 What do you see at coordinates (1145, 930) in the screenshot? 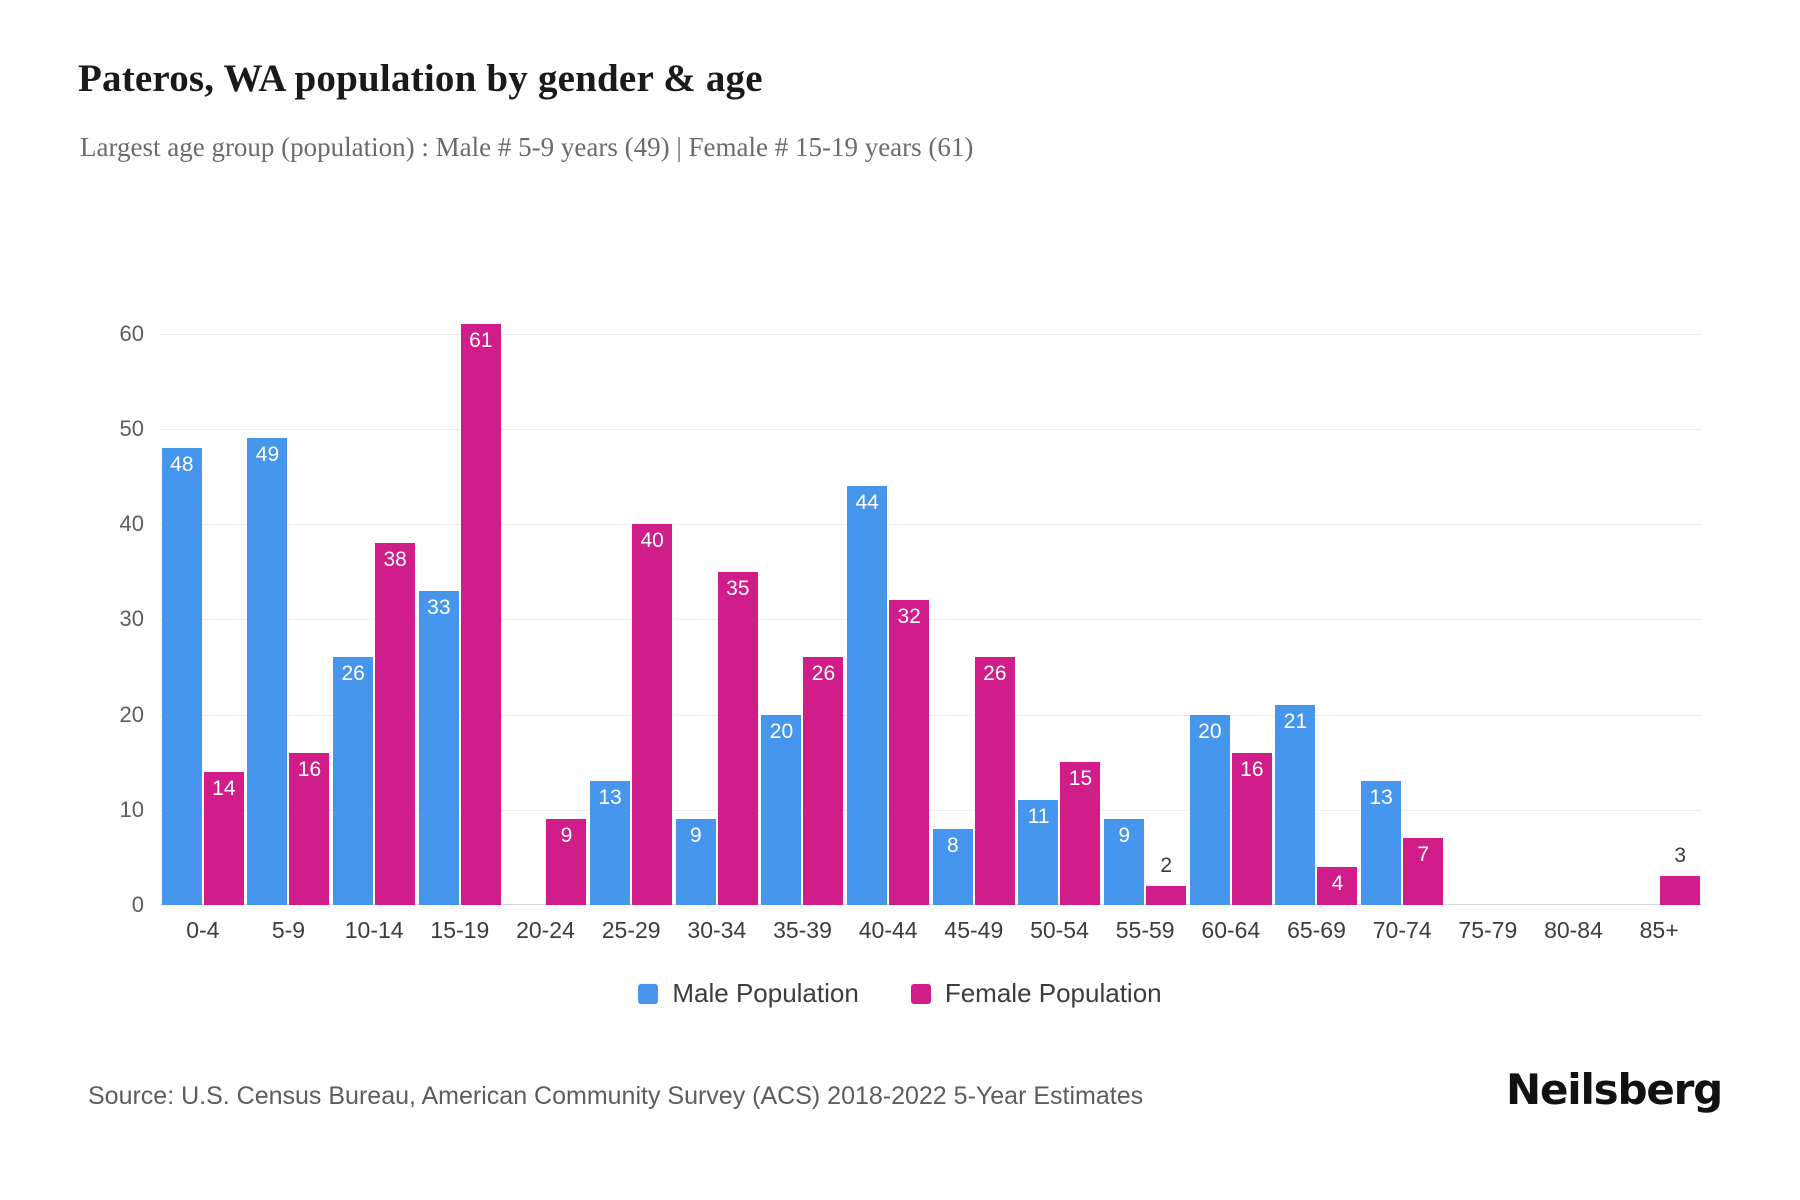
I see `x-axis-tick-label: 55-59` at bounding box center [1145, 930].